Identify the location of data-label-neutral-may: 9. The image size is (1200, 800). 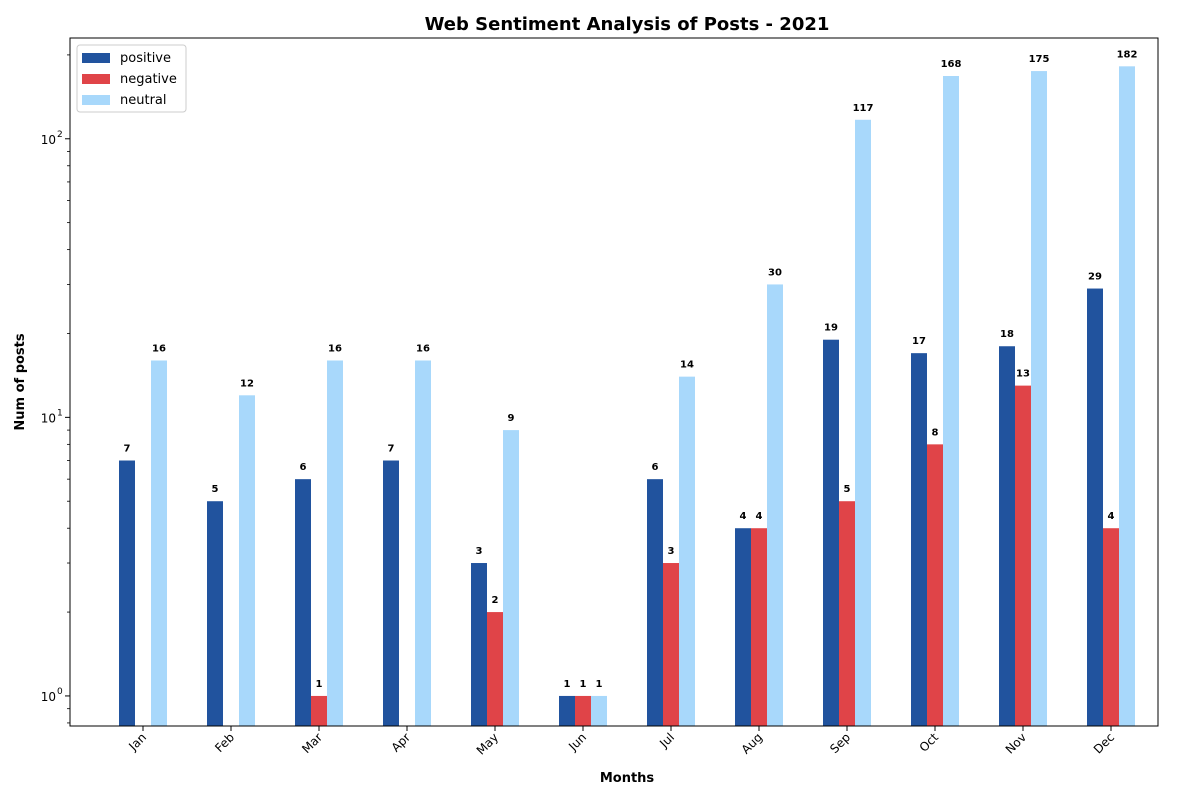
(511, 418).